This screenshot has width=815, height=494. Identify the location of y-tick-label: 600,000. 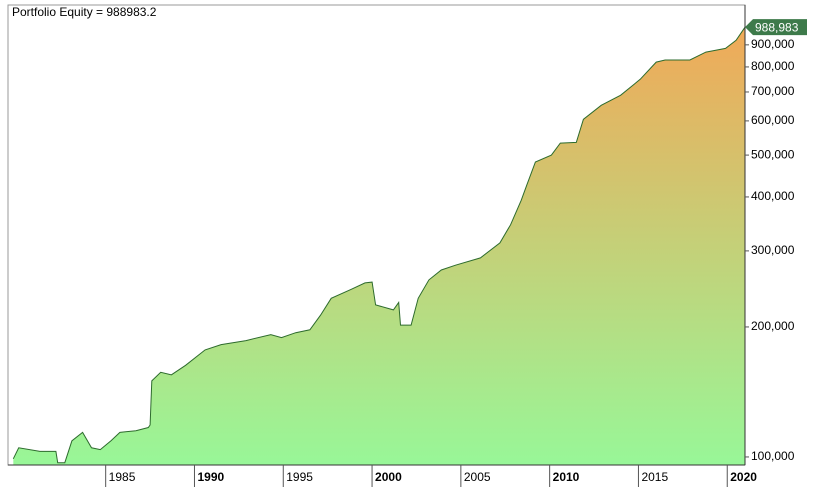
(773, 120).